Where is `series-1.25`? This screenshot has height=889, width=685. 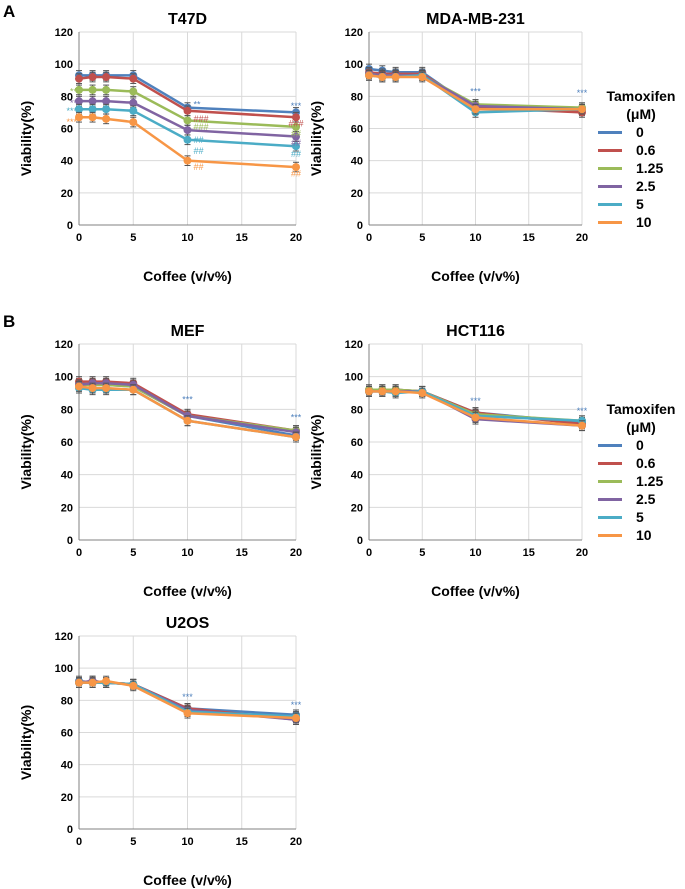 series-1.25 is located at coordinates (187, 108).